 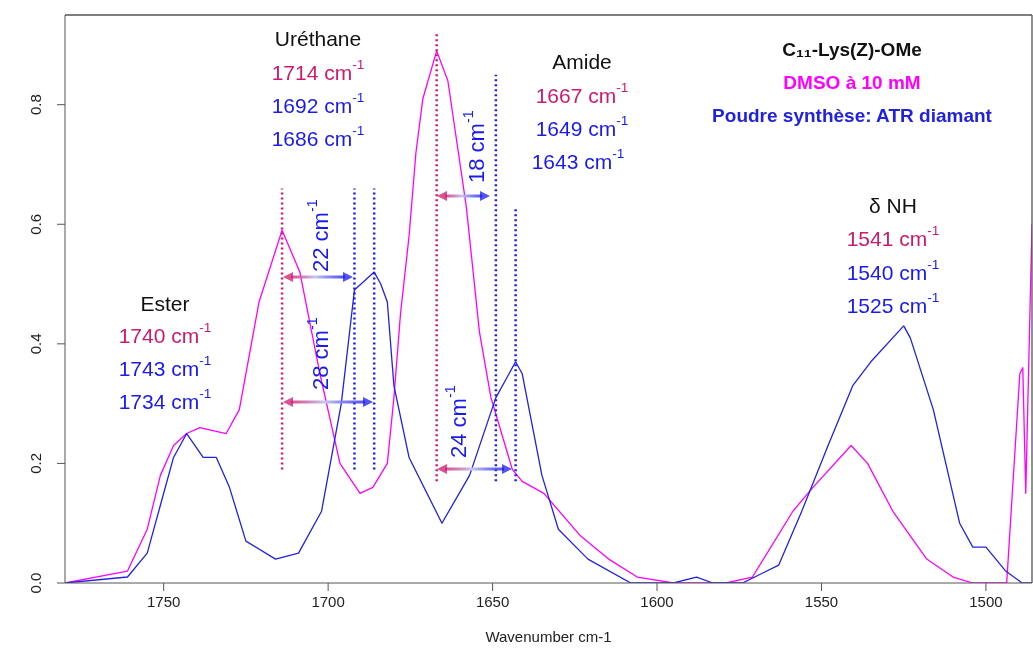 I want to click on text: DMSO à 10 mM, so click(x=852, y=83).